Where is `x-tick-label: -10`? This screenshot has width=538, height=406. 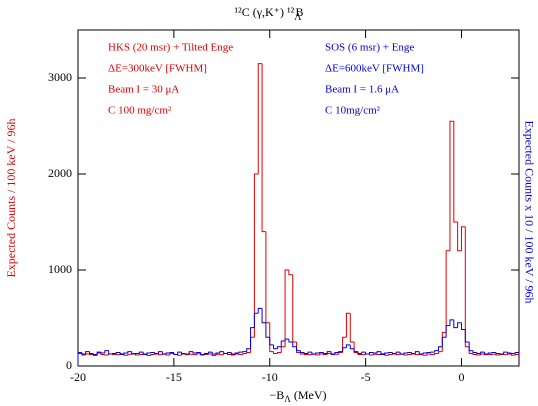
x-tick-label: -10 is located at coordinates (270, 377).